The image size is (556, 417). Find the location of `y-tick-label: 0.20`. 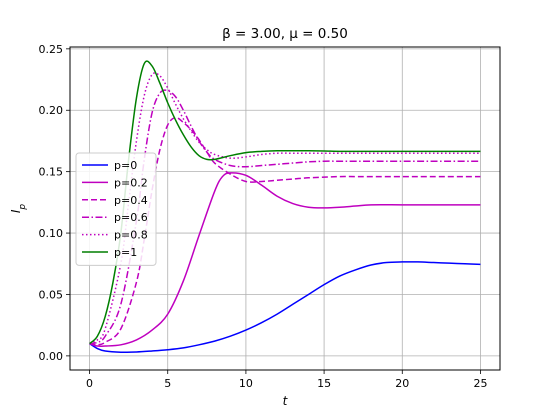

y-tick-label: 0.20 is located at coordinates (51, 110).